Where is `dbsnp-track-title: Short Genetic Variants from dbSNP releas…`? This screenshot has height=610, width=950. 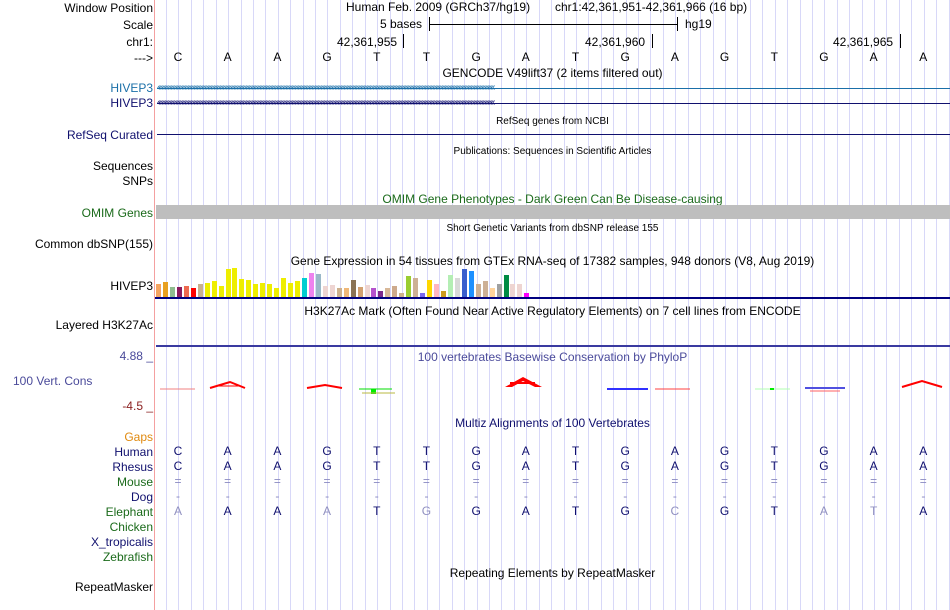
dbsnp-track-title: Short Genetic Variants from dbSNP releas… is located at coordinates (552, 228).